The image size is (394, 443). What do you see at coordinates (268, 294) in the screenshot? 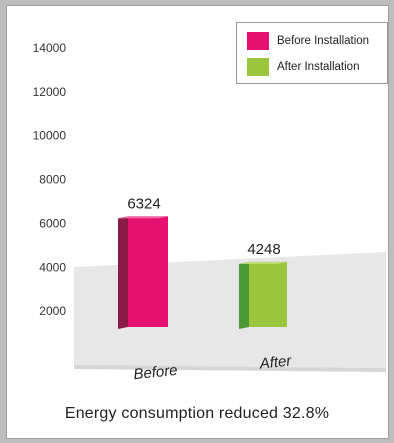
I see `bar-after` at bounding box center [268, 294].